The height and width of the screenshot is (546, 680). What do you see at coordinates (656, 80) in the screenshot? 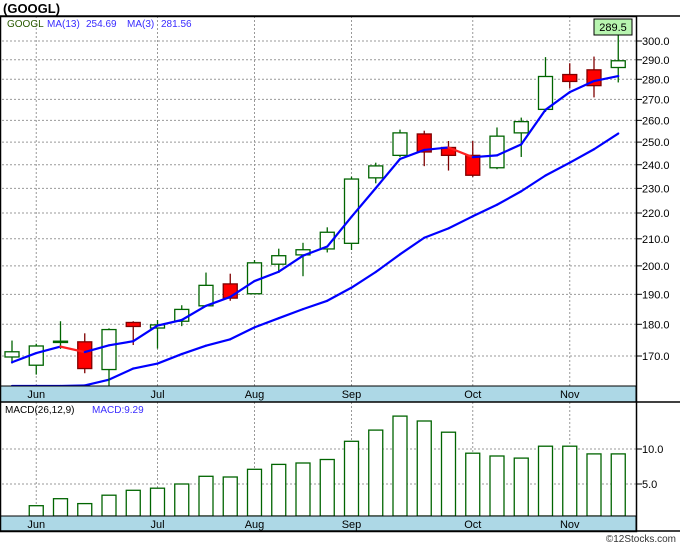
I see `price-tick-label: 280.0` at bounding box center [656, 80].